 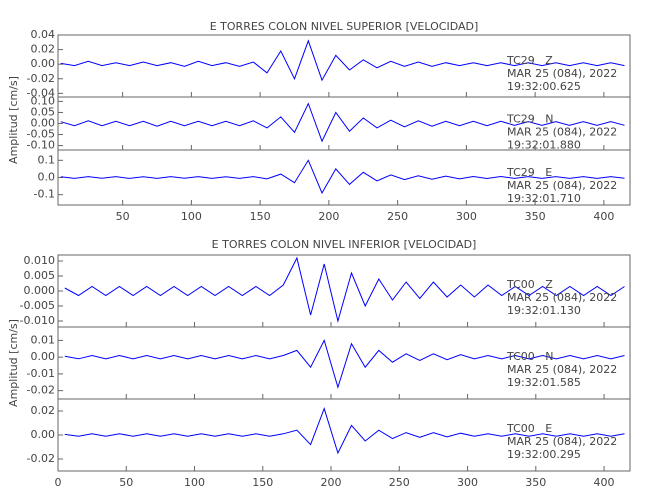 What do you see at coordinates (43, 100) in the screenshot?
I see `y-tick-label: 0.10` at bounding box center [43, 100].